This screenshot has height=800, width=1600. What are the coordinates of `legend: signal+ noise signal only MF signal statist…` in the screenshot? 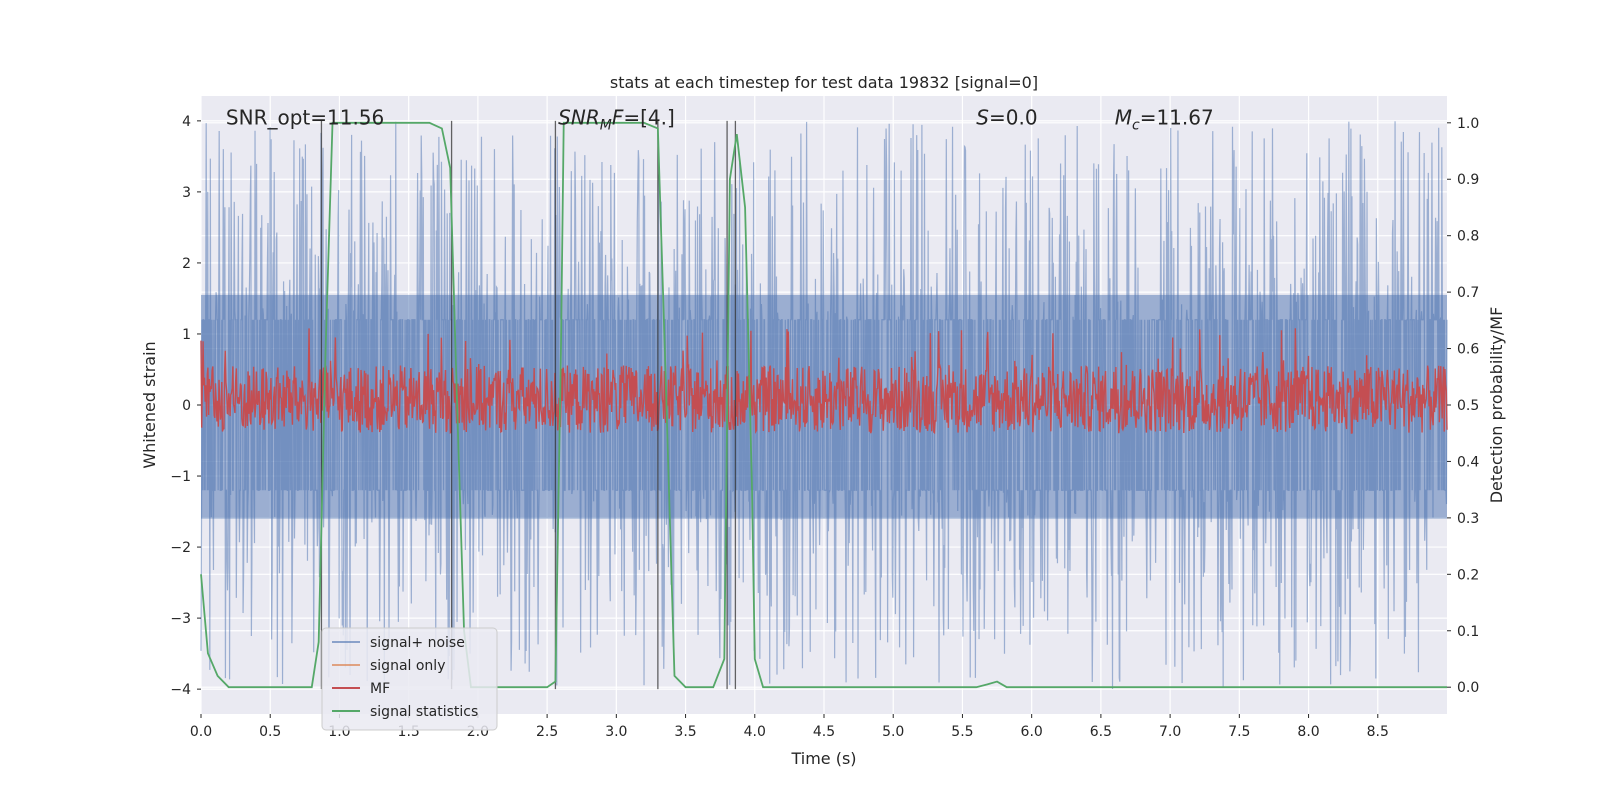 It's located at (409, 679).